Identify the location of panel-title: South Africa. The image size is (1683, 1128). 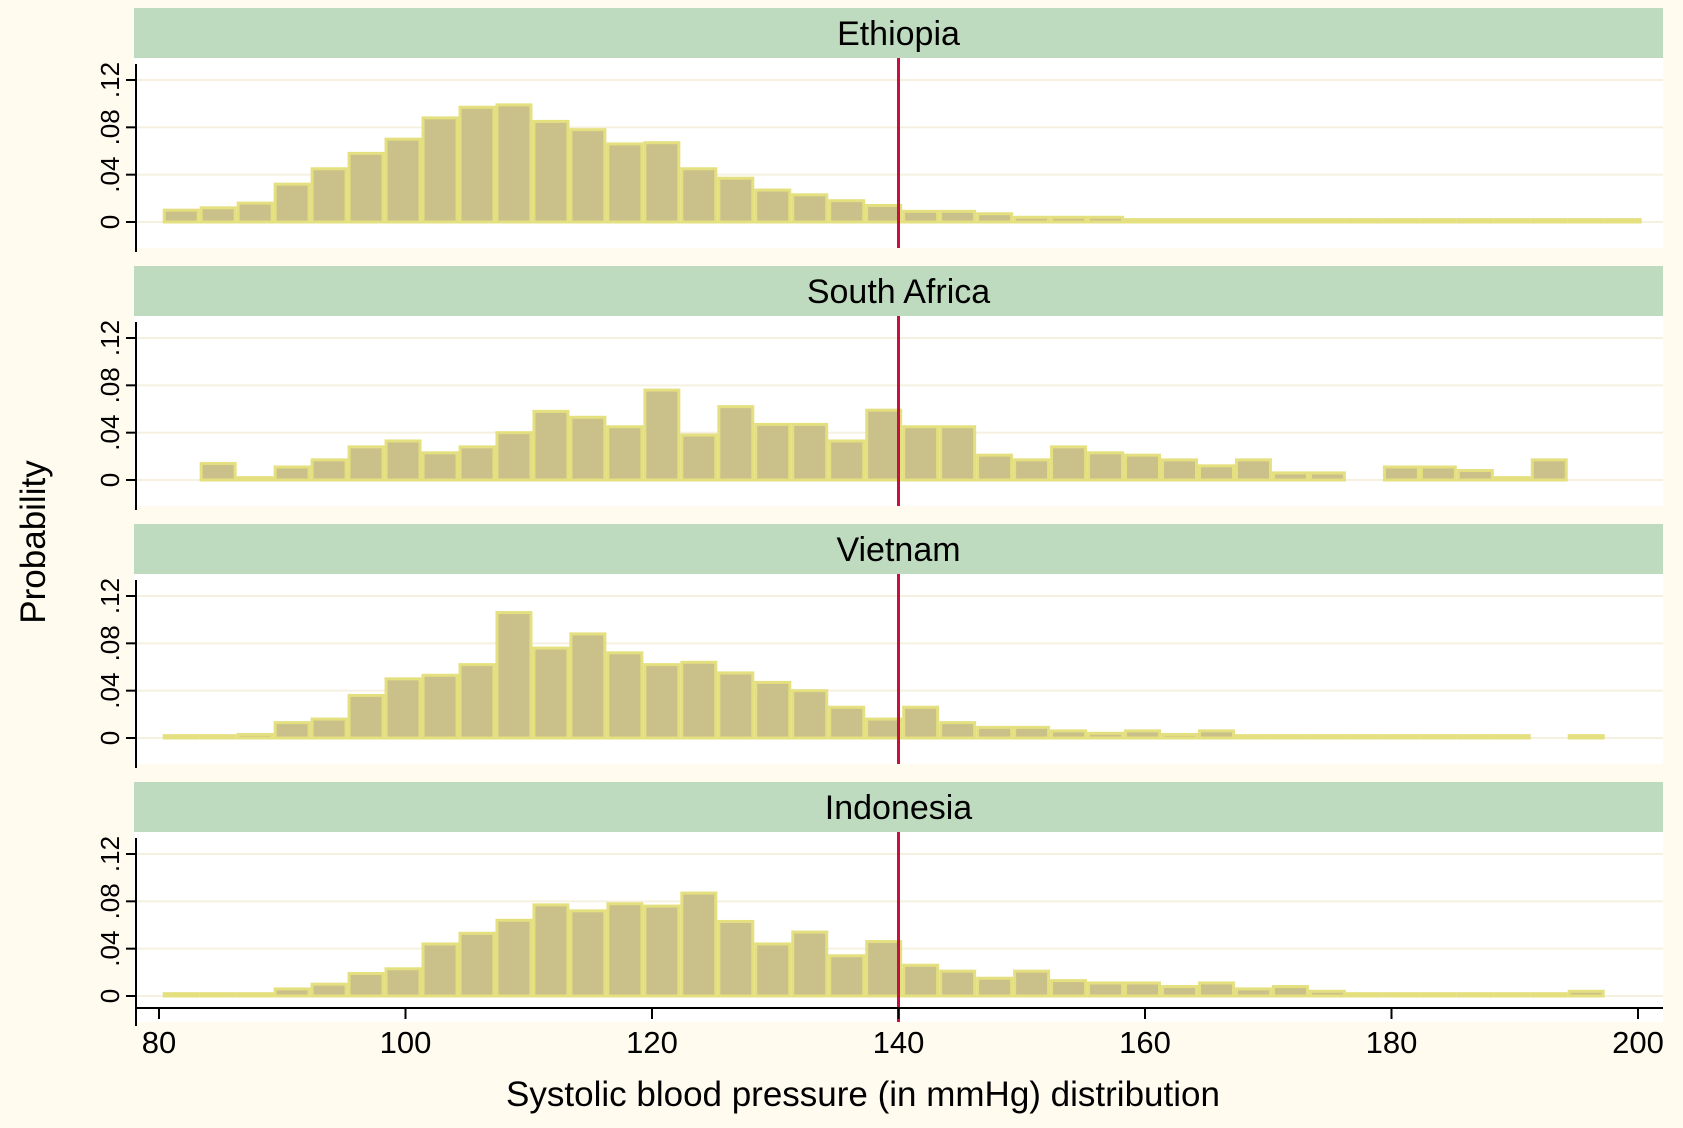
(898, 292).